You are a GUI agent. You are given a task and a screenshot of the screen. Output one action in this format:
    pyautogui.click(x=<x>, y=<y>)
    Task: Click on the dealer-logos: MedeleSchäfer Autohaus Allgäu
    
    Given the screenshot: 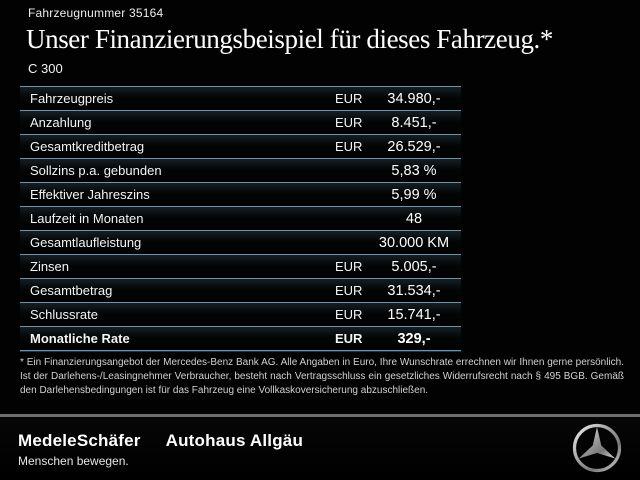 What is the action you would take?
    pyautogui.click(x=160, y=441)
    